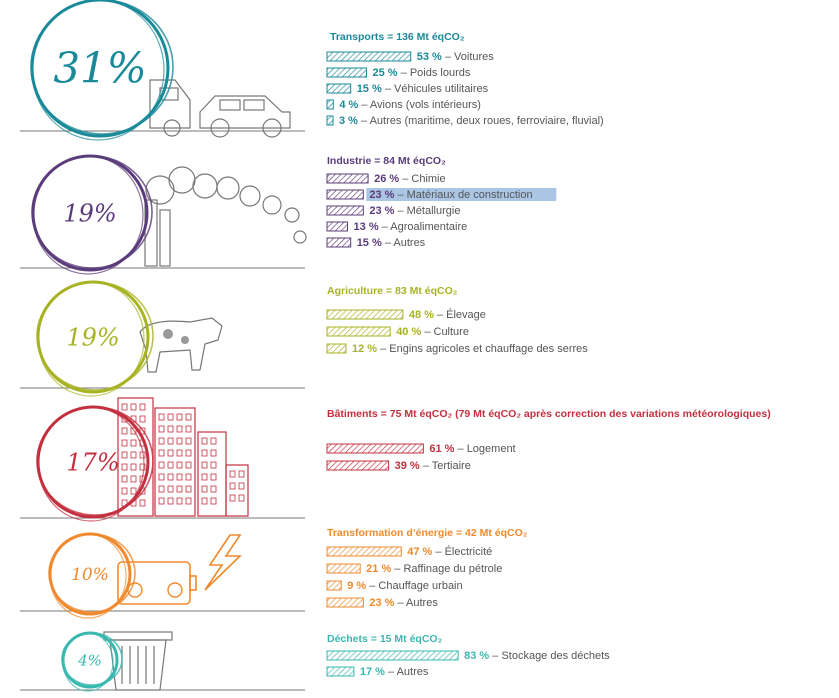  Describe the element at coordinates (476, 656) in the screenshot. I see `bar-value-label: 83 %` at that location.